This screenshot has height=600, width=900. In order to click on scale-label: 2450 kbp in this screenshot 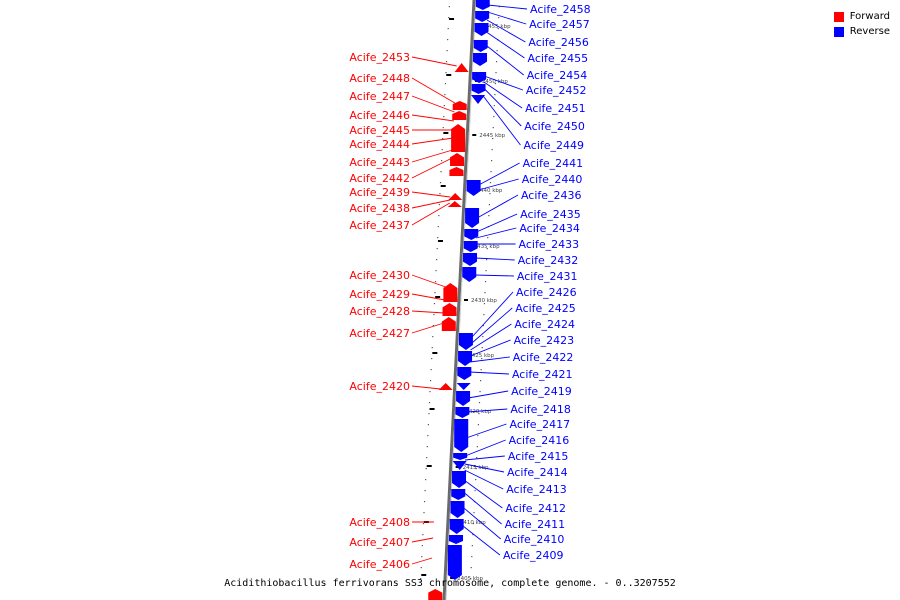, I will do `click(495, 82)`.